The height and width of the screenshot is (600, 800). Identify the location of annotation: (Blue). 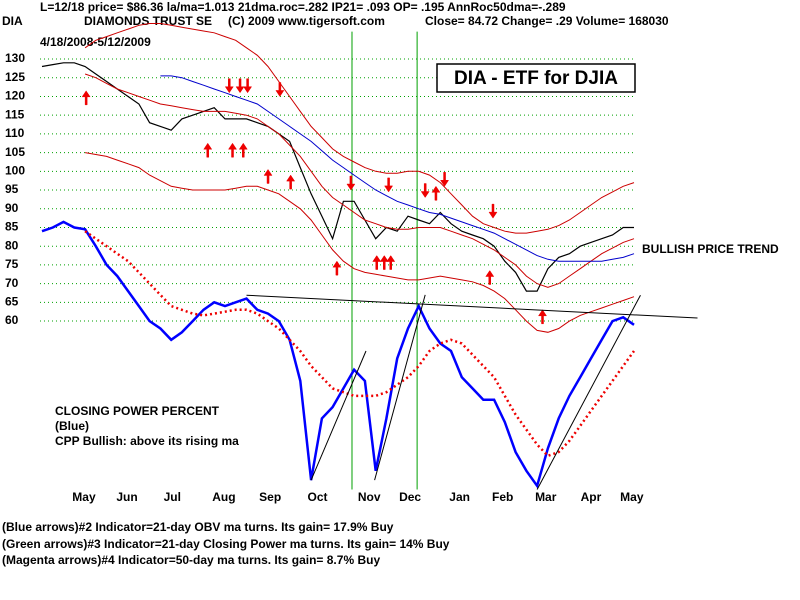
(72, 426).